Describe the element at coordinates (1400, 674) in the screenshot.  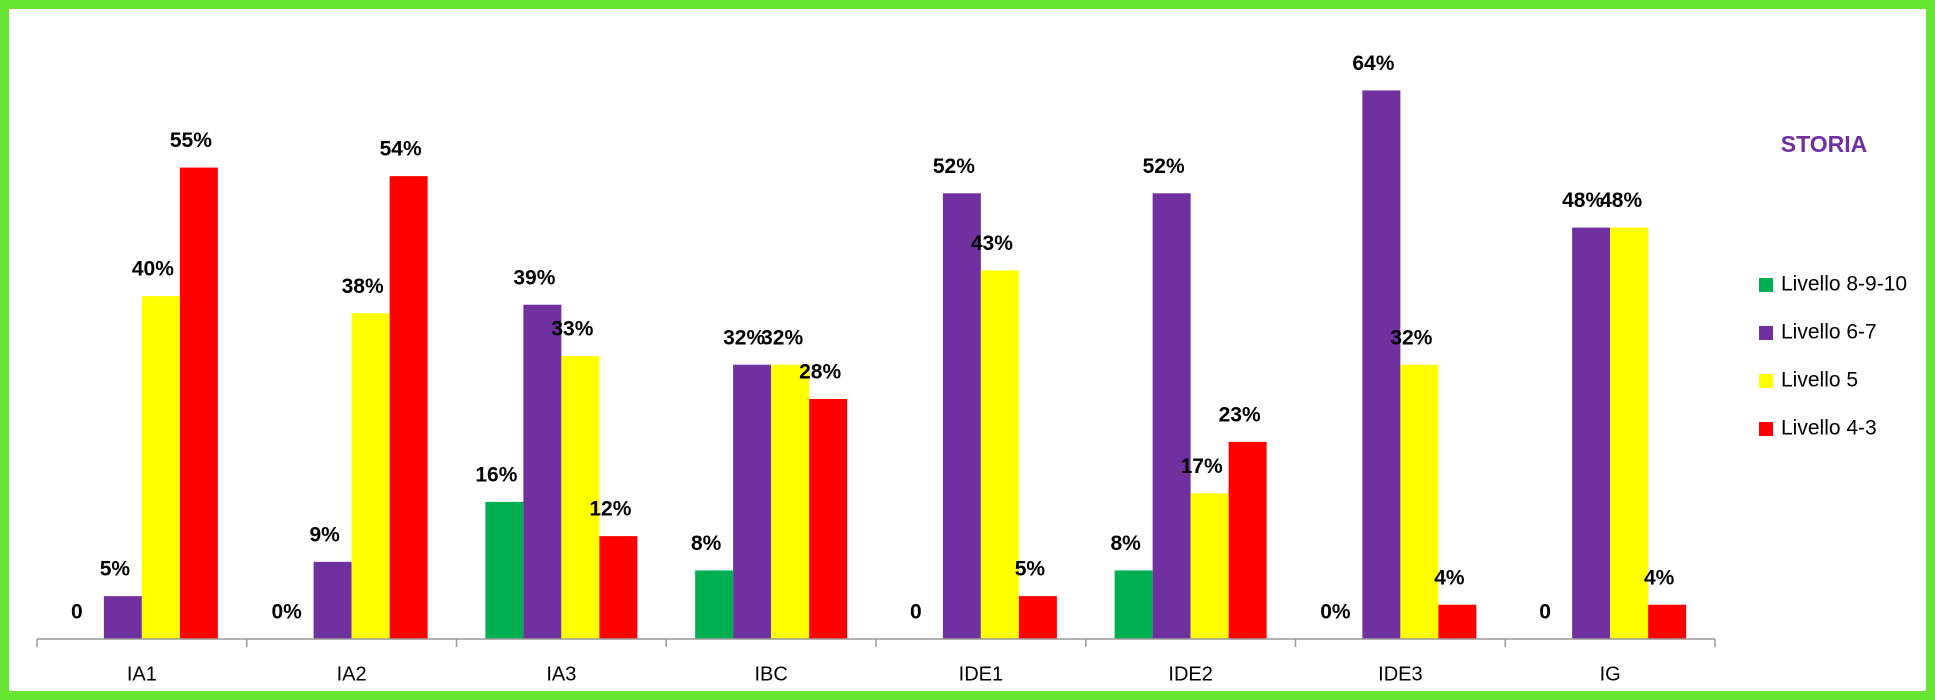
I see `x-tick-label: IDE3` at that location.